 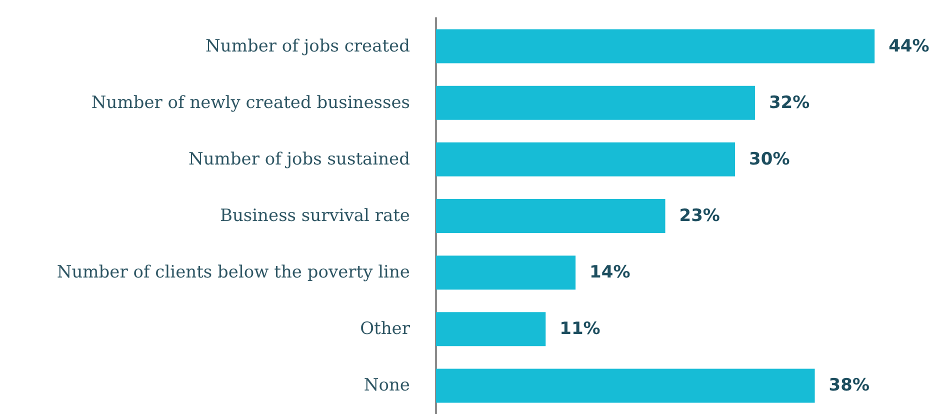 What do you see at coordinates (909, 46) in the screenshot?
I see `data-label: 44%` at bounding box center [909, 46].